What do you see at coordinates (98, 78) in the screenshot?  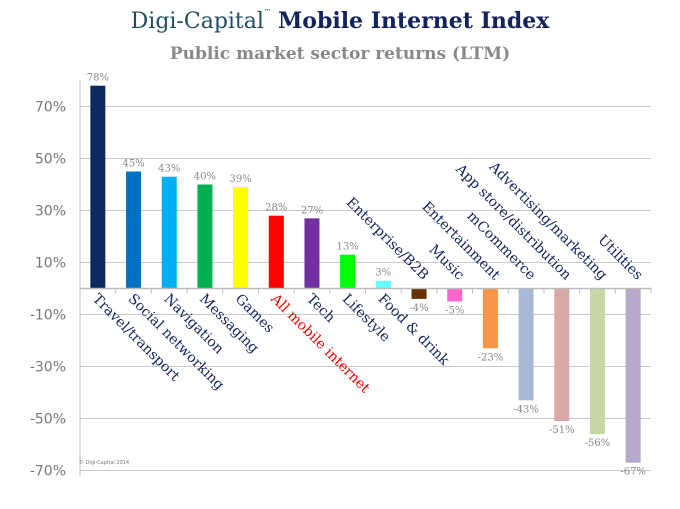 I see `data-label: 78%` at bounding box center [98, 78].